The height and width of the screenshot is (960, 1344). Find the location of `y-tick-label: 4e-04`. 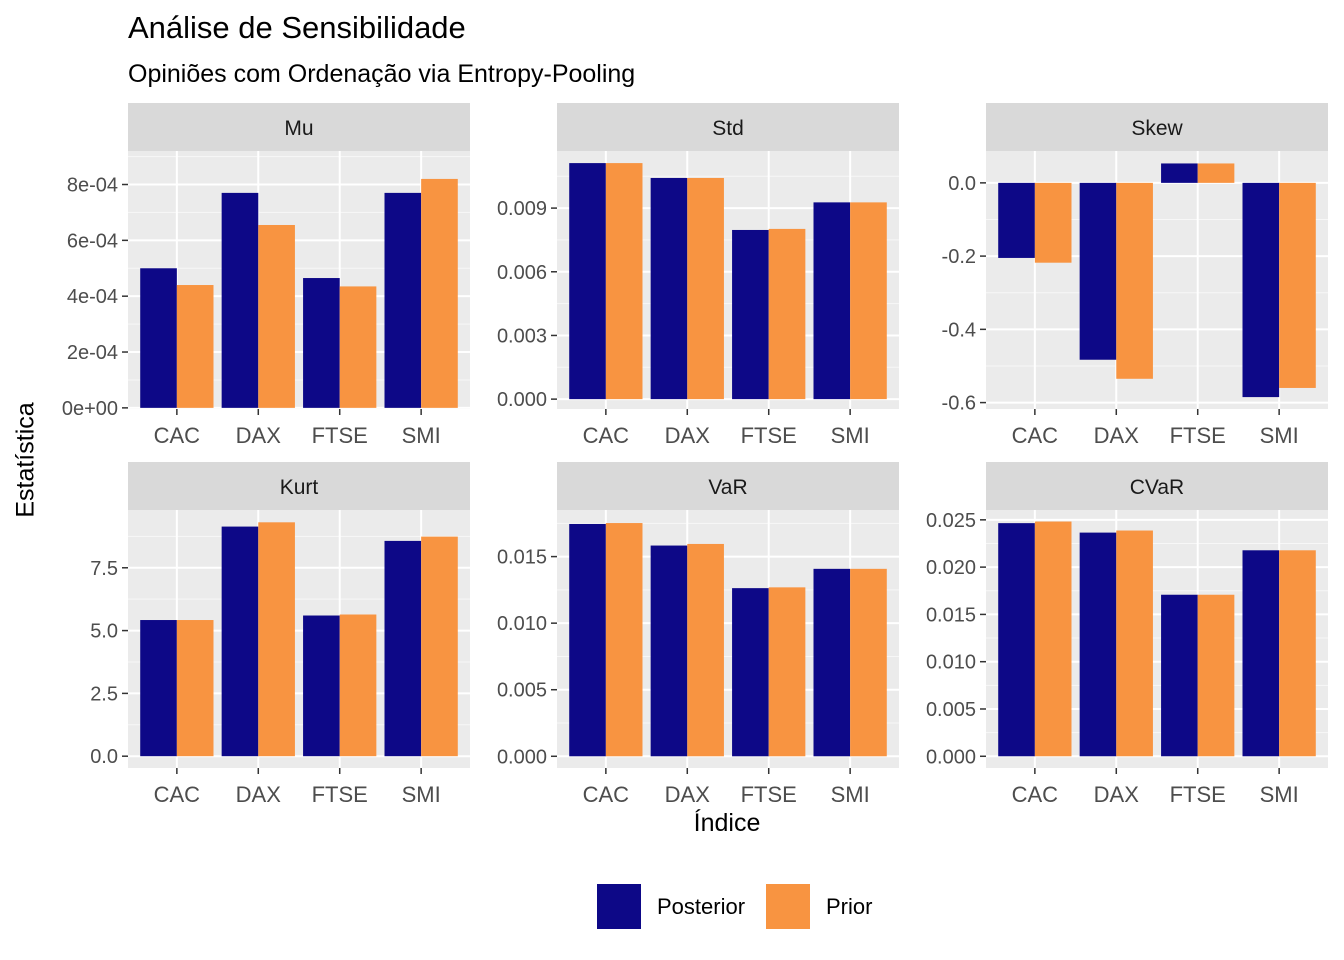

y-tick-label: 4e-04 is located at coordinates (92, 297).